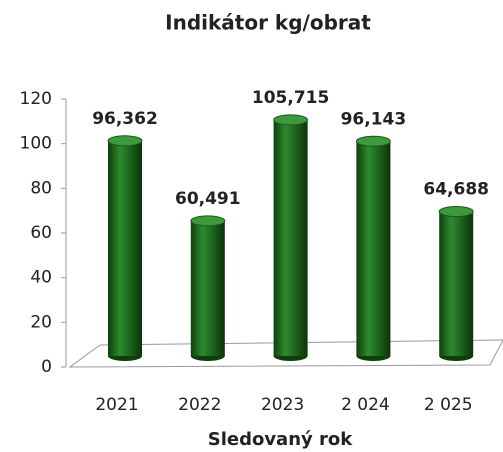  What do you see at coordinates (290, 98) in the screenshot?
I see `value-label: 105,715` at bounding box center [290, 98].